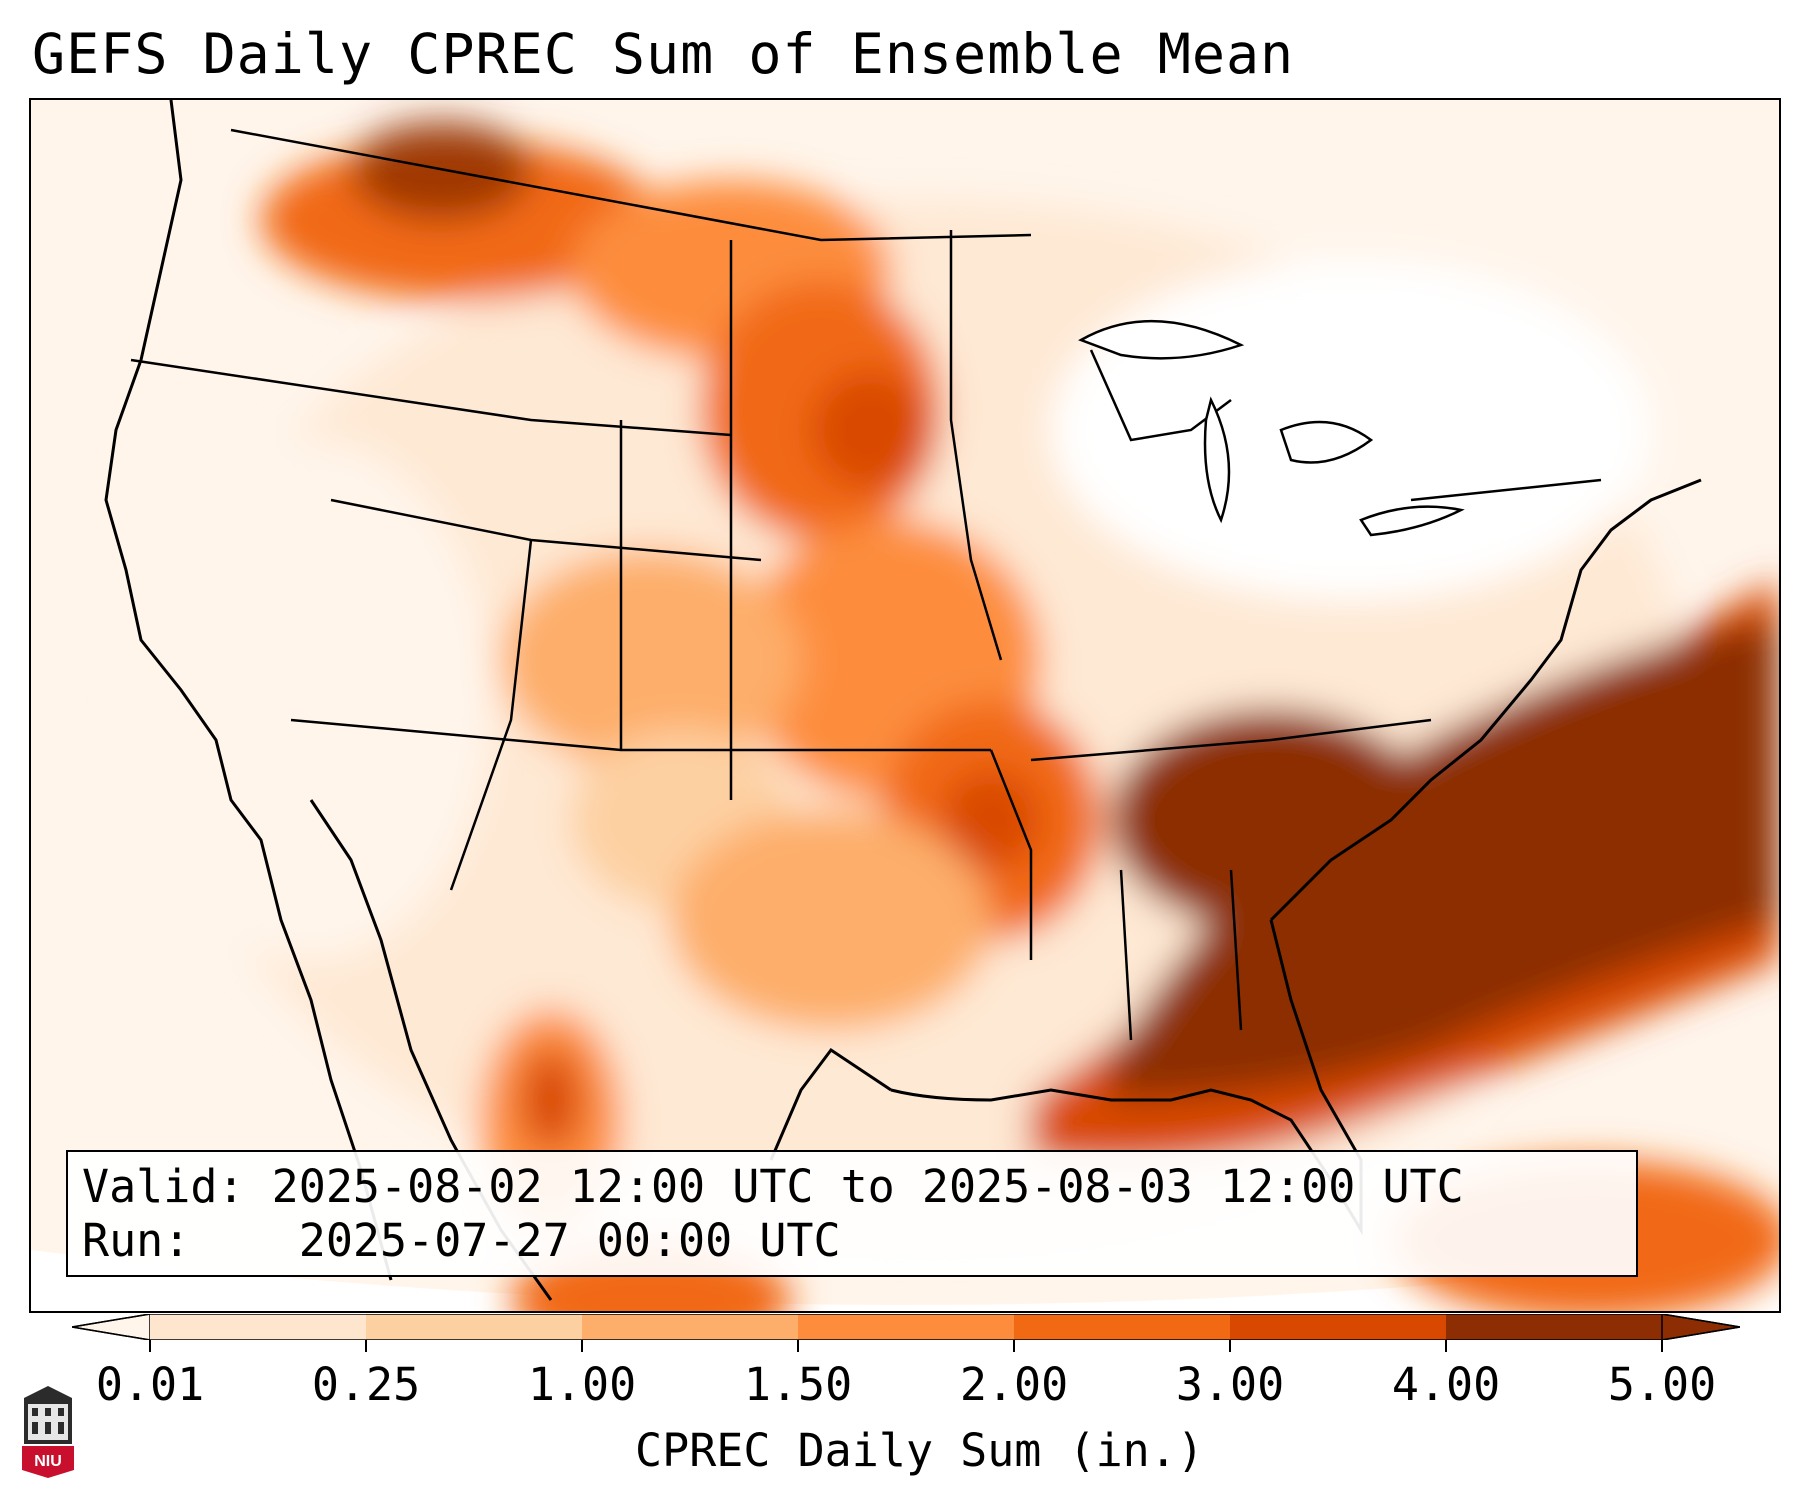 The image size is (1803, 1500). What do you see at coordinates (1230, 1384) in the screenshot?
I see `colorbar-tick-label: 3.00` at bounding box center [1230, 1384].